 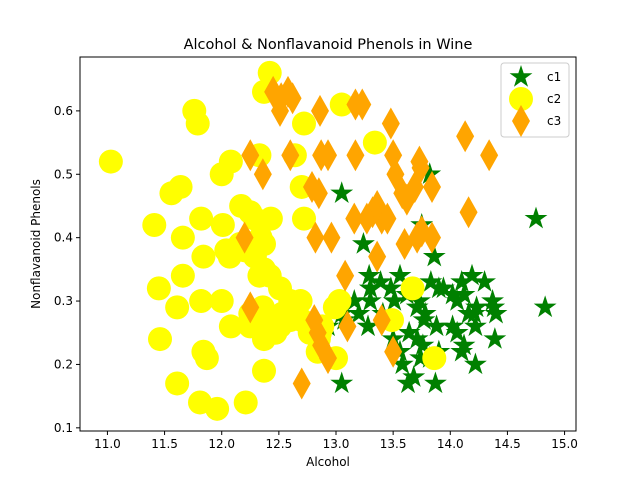 What do you see at coordinates (63, 111) in the screenshot?
I see `y-tick-label: 0.6` at bounding box center [63, 111].